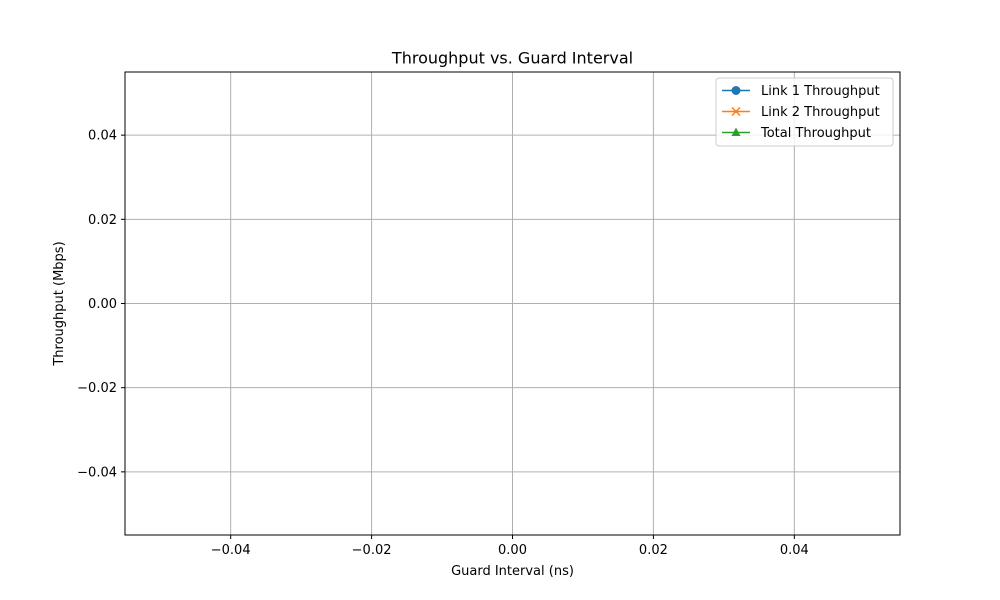 The image size is (1000, 600). Describe the element at coordinates (231, 550) in the screenshot. I see `x-tick-label: −0.04` at that location.